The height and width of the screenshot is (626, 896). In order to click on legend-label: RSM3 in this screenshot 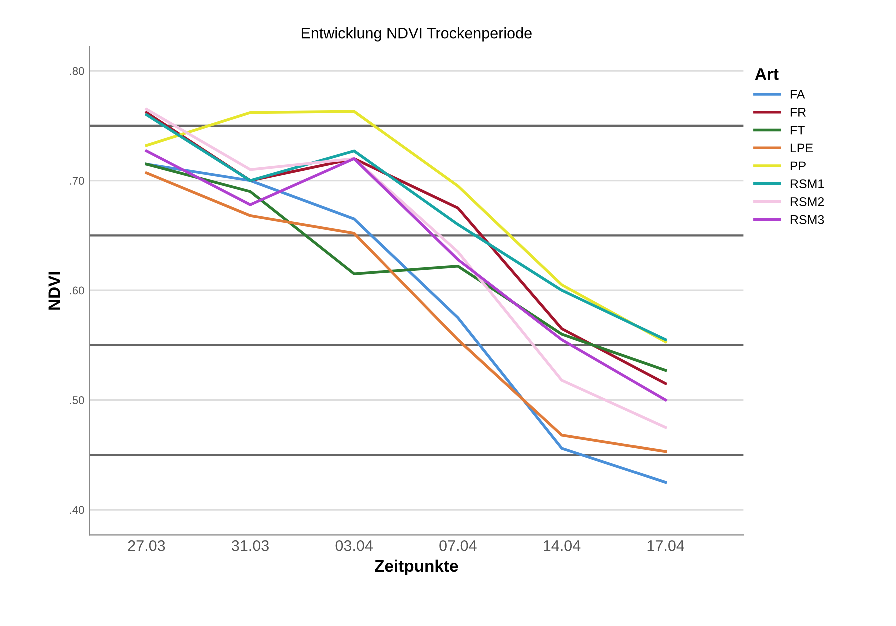, I will do `click(807, 219)`.